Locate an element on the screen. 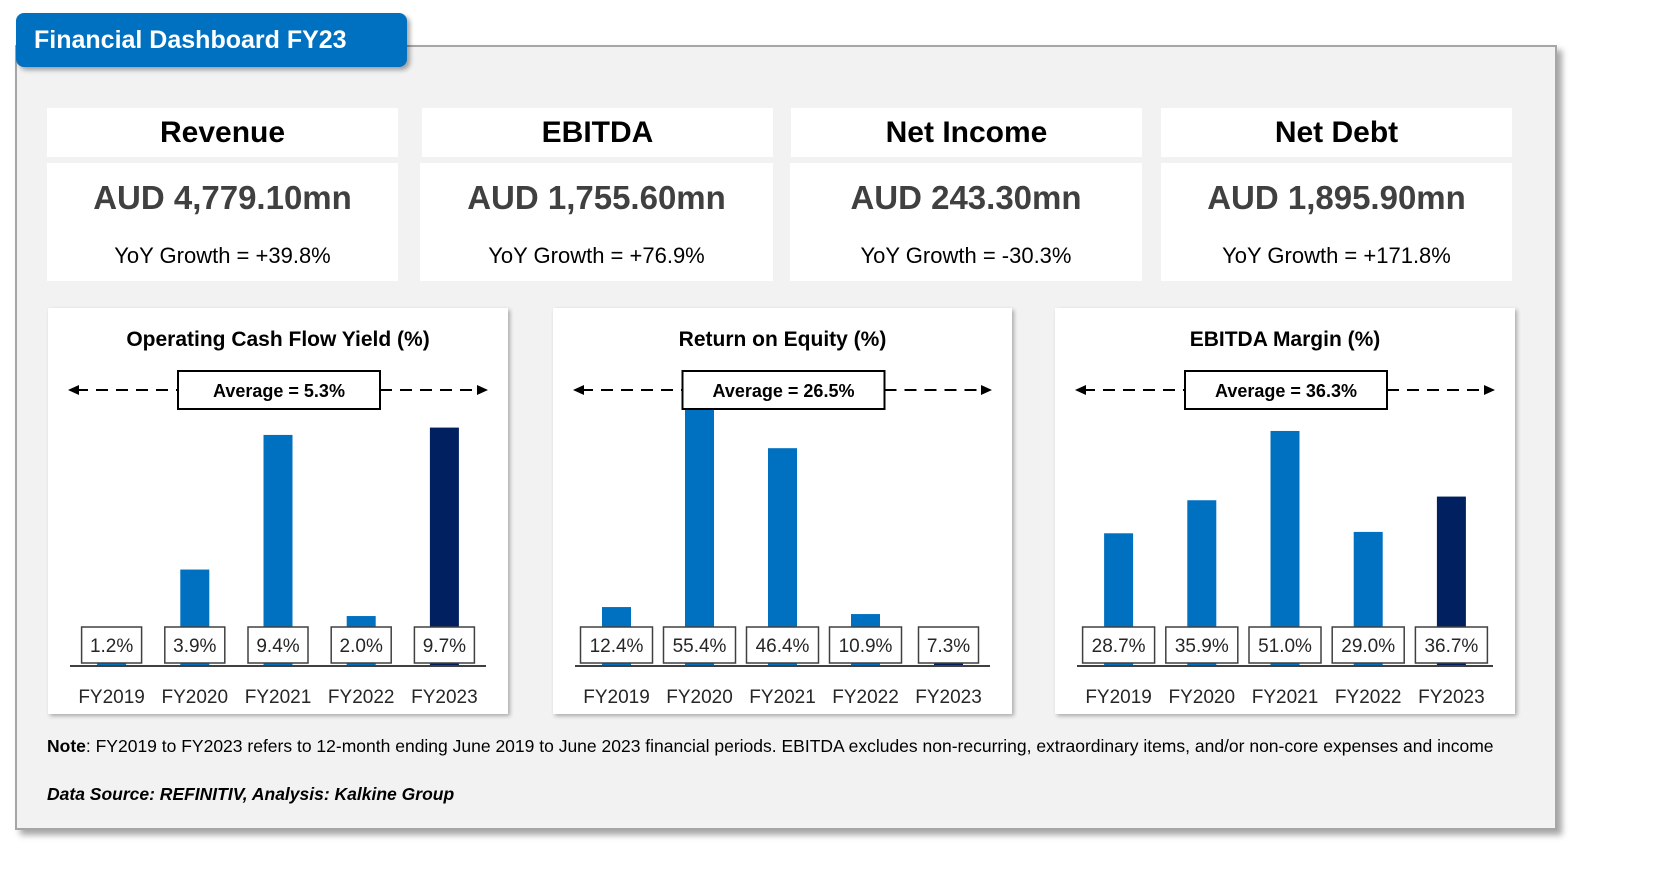 Image resolution: width=1663 pixels, height=890 pixels. kpi-label: Revenue is located at coordinates (222, 132).